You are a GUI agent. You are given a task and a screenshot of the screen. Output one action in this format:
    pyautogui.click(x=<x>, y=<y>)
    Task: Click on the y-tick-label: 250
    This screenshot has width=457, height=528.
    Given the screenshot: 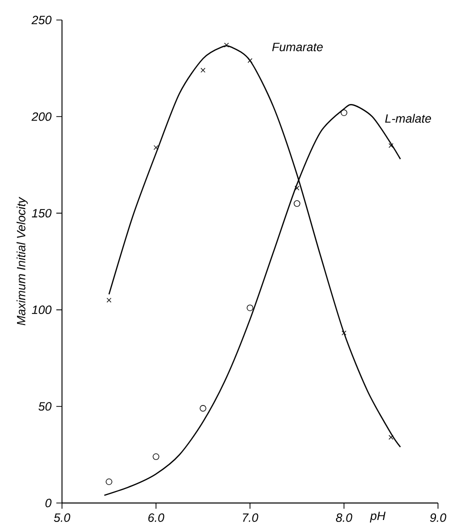 What is the action you would take?
    pyautogui.click(x=42, y=20)
    